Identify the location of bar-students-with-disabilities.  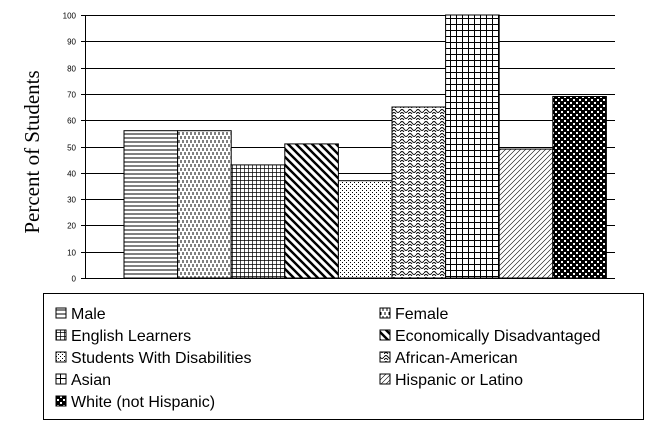
(365, 229).